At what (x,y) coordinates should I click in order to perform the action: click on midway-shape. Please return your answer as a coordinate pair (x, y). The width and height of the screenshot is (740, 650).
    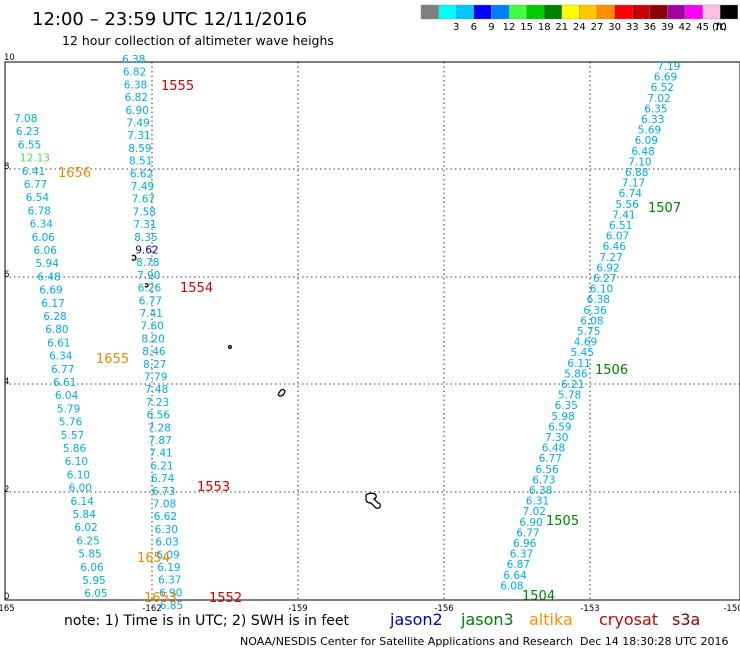
    Looking at the image, I should click on (146, 285).